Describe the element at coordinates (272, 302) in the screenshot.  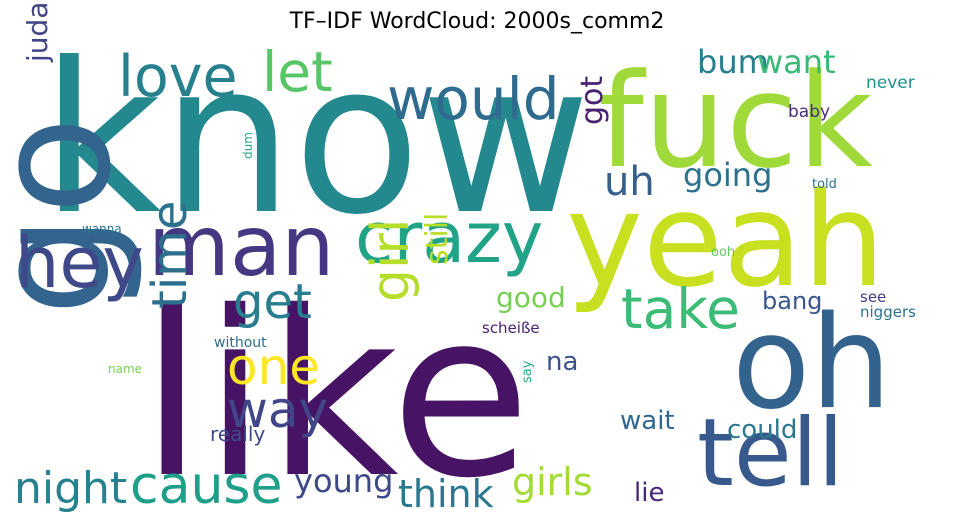
I see `word-16: get` at that location.